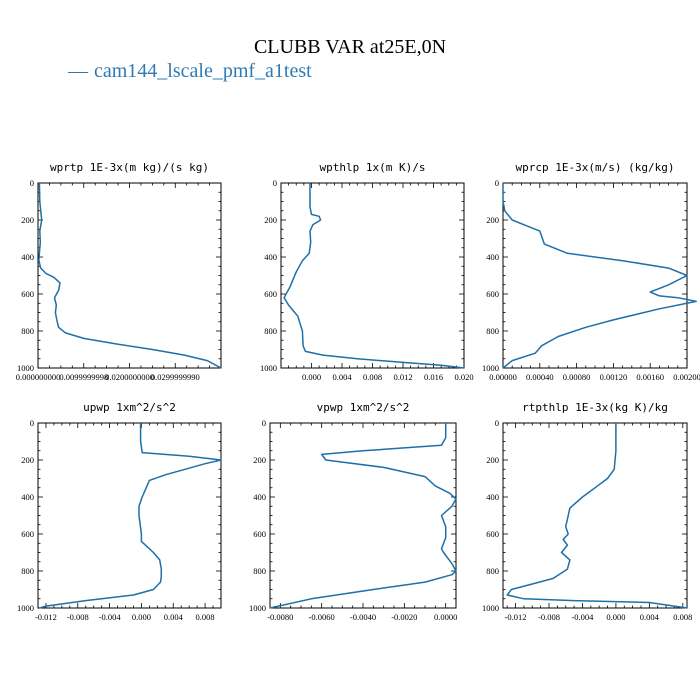 This screenshot has width=700, height=700. Describe the element at coordinates (280, 617) in the screenshot. I see `x-tick-label: -0.0080` at that location.